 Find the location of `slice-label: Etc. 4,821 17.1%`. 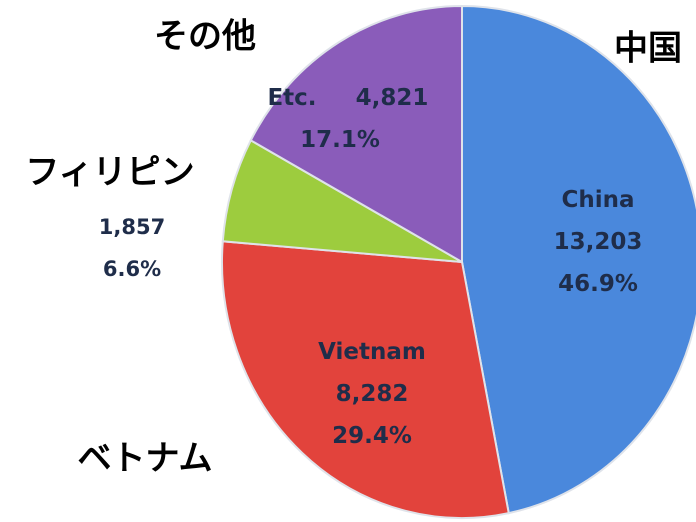

slice-label: Etc. 4,821 17.1% is located at coordinates (347, 119).